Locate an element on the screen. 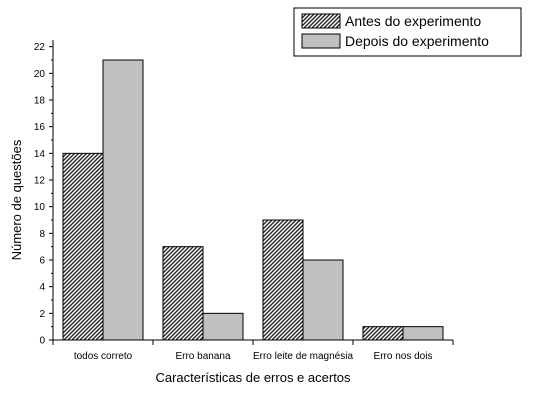  y-tick-label: 18 is located at coordinates (40, 101).